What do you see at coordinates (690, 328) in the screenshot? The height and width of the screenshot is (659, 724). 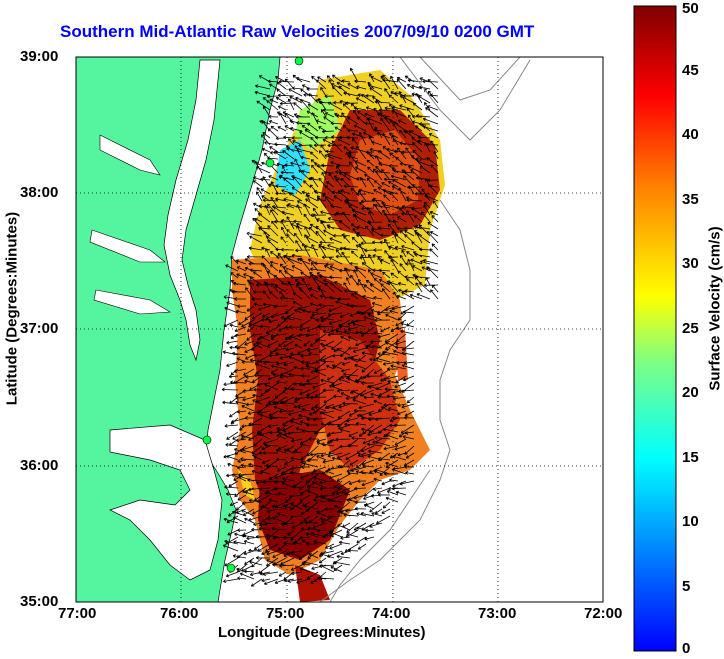 I see `colorbar-tick-label: 25` at bounding box center [690, 328].